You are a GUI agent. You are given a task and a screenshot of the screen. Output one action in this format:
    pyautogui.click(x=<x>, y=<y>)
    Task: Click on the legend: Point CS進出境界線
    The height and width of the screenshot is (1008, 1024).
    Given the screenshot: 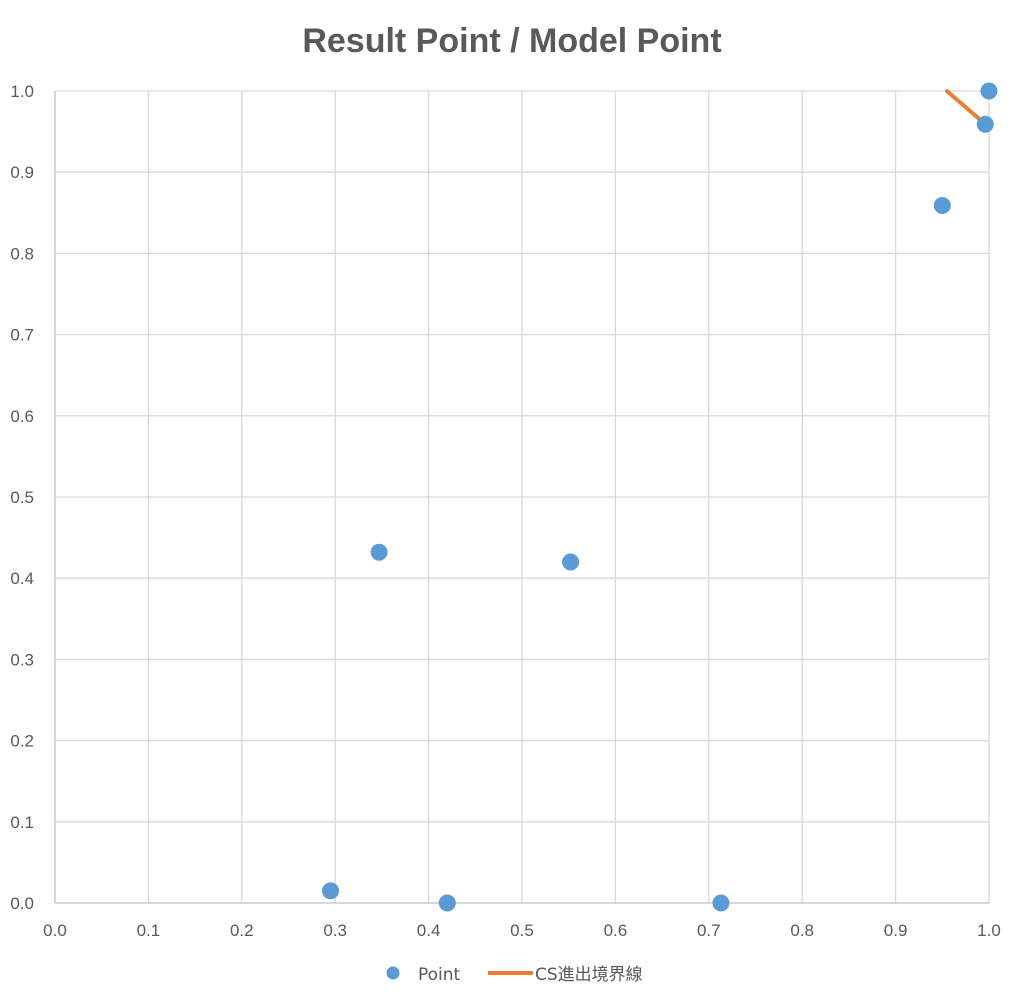 What is the action you would take?
    pyautogui.click(x=514, y=975)
    